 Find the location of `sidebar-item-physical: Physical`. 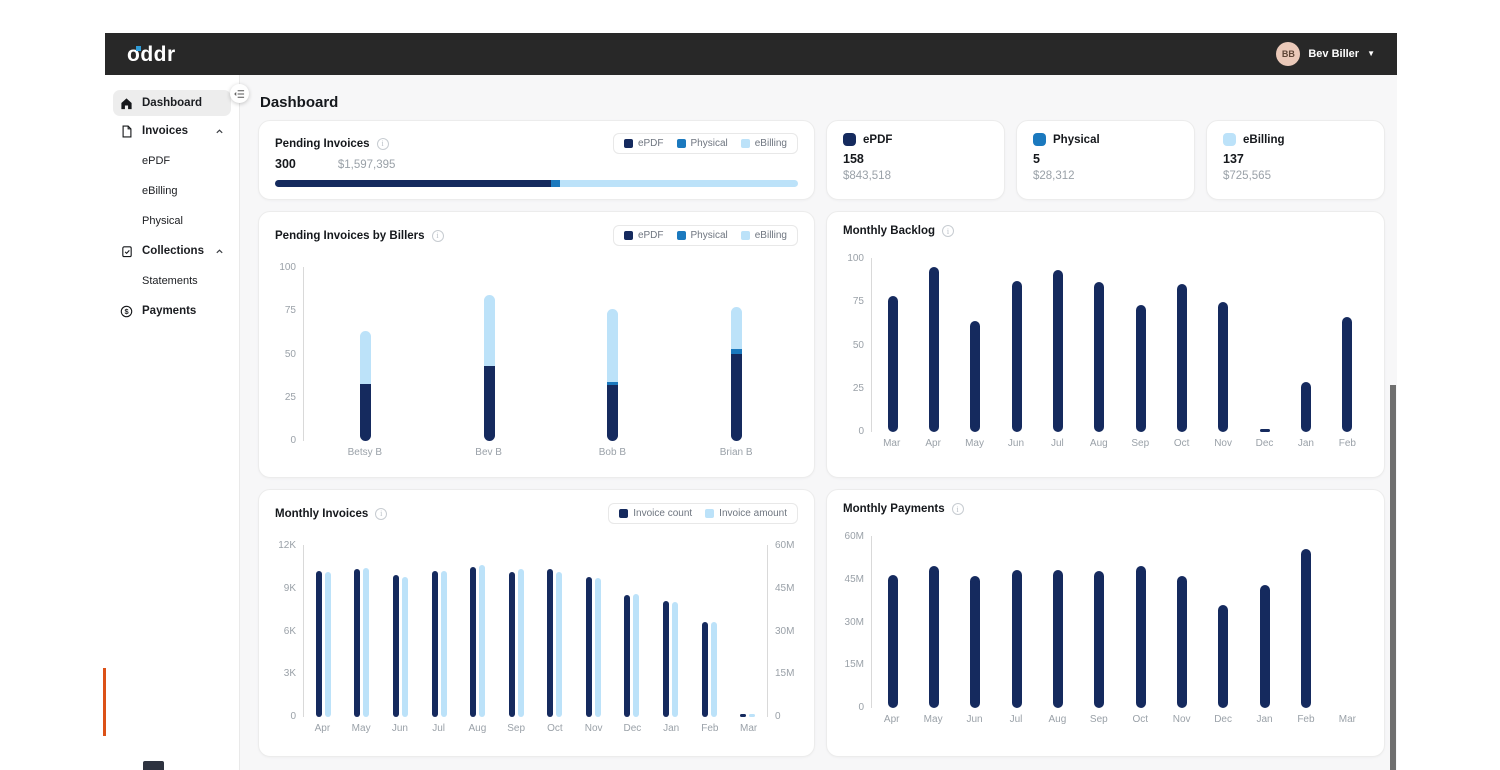

sidebar-item-physical: Physical is located at coordinates (172, 221).